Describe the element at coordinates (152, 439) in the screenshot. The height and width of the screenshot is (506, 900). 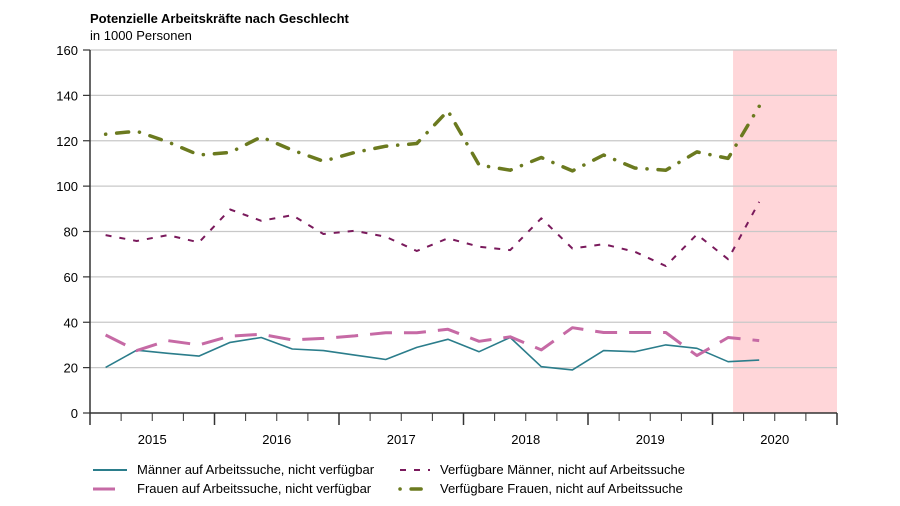
I see `x-tick-label: 2015` at that location.